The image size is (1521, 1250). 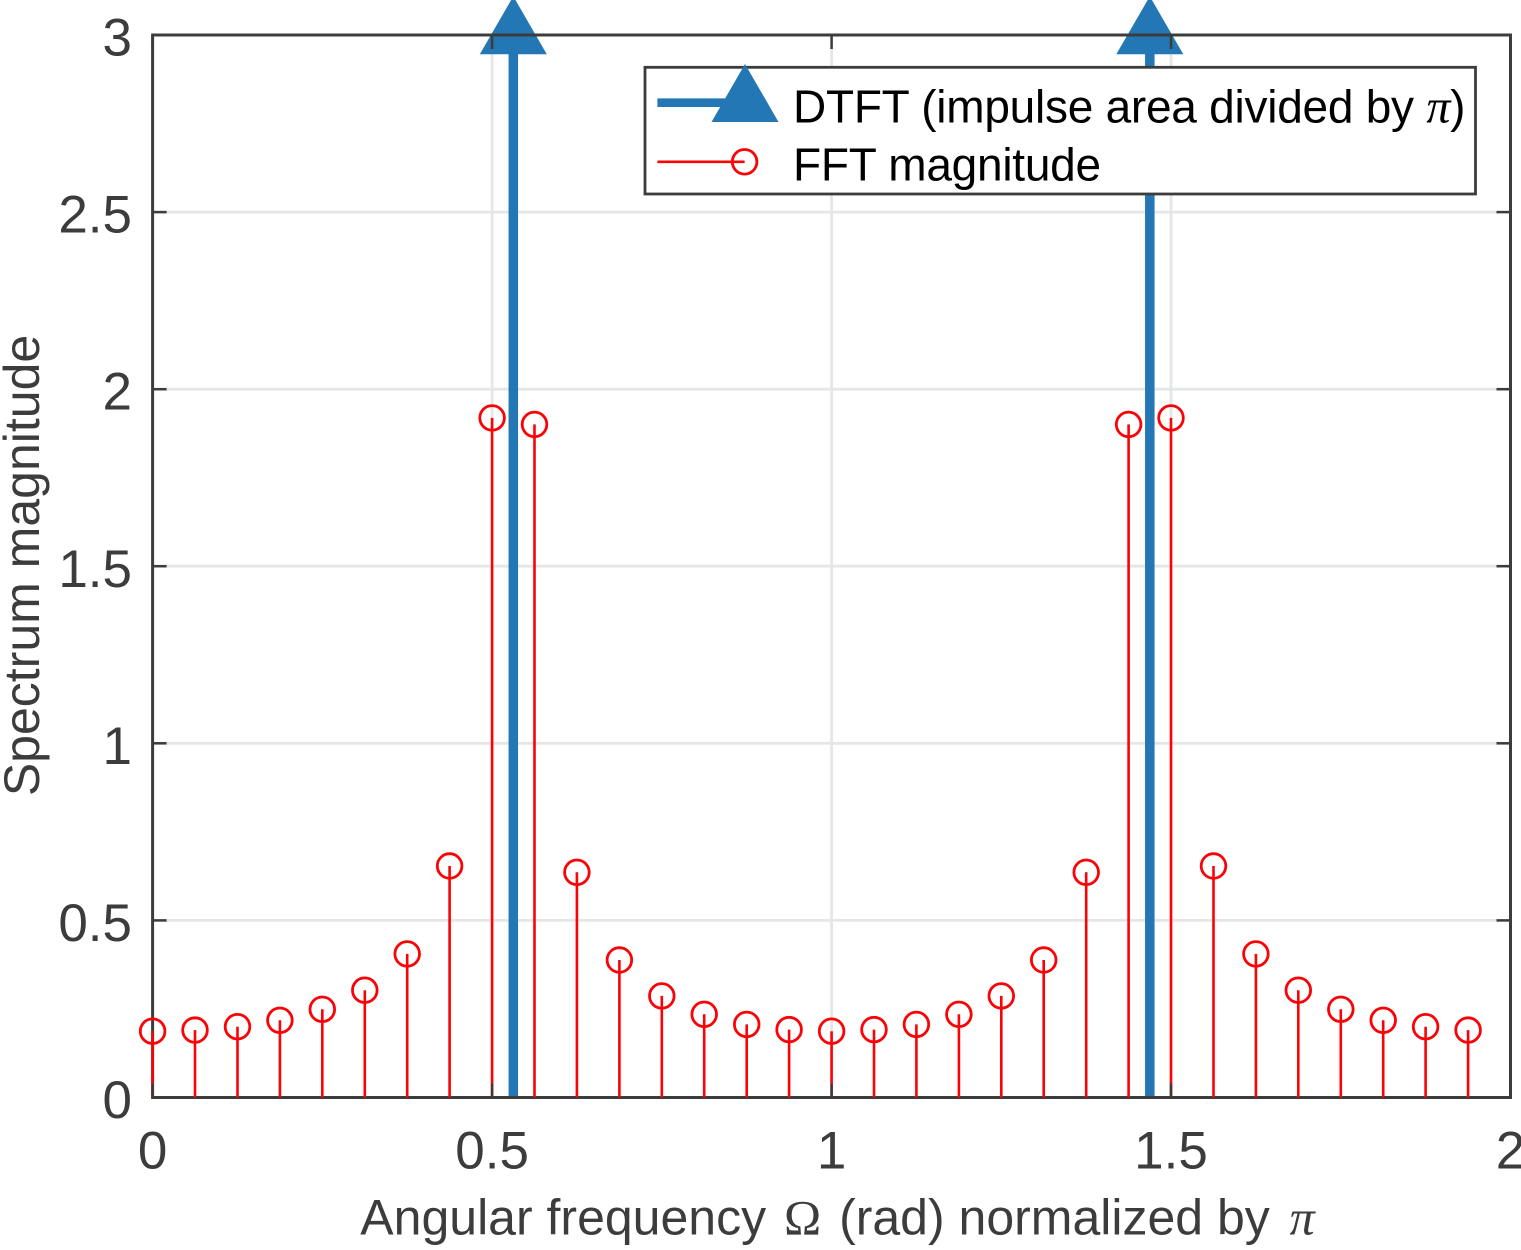 I want to click on svg-text:DTFT (impulse area divided by: DTFT (impulse area divided by π), so click(x=1129, y=107).